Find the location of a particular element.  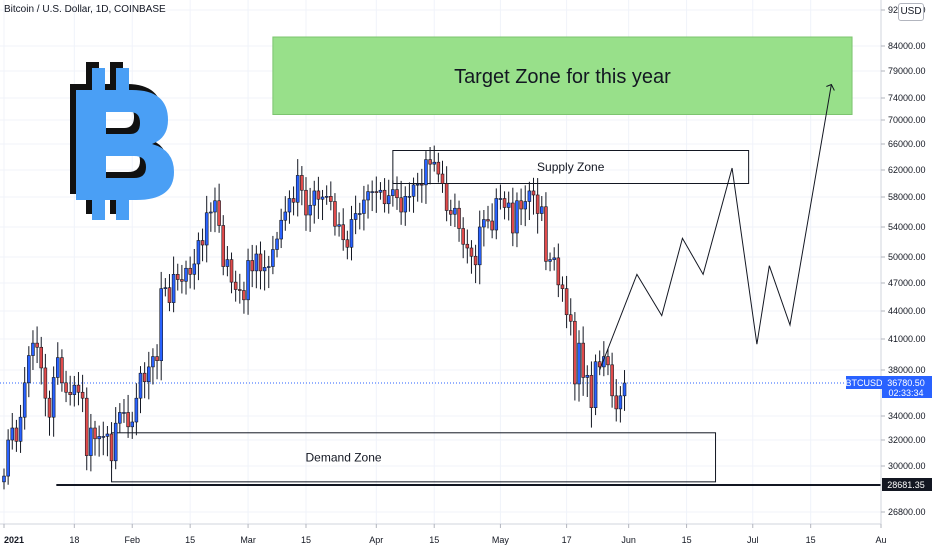

price-tick-label: 79000.00 is located at coordinates (907, 71).